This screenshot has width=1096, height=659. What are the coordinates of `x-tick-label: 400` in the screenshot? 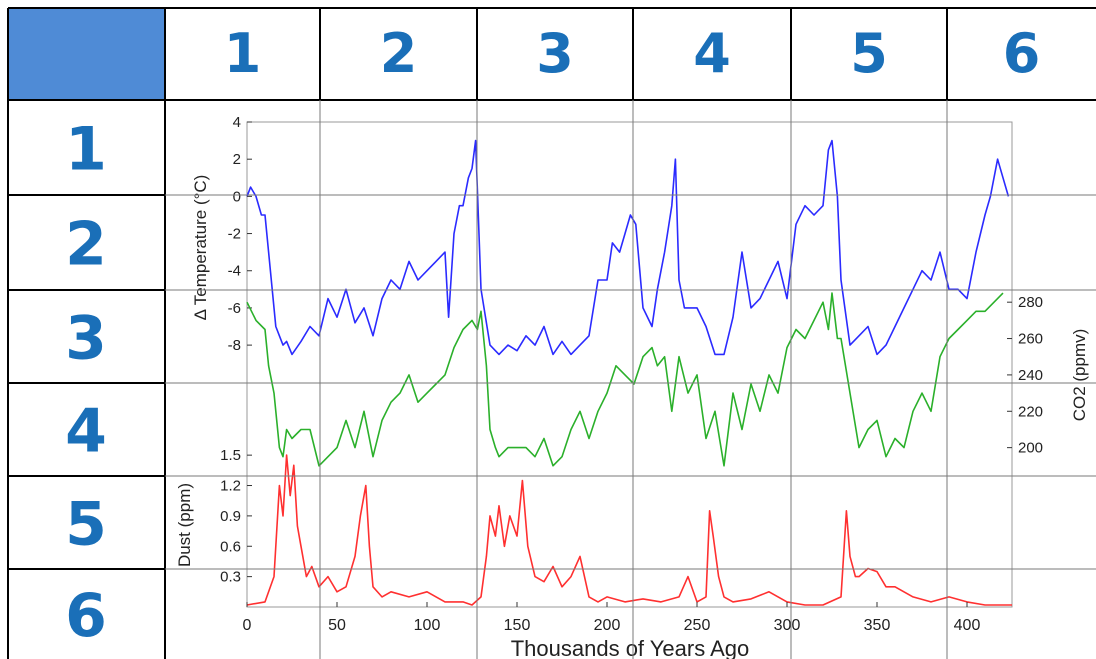 It's located at (967, 625).